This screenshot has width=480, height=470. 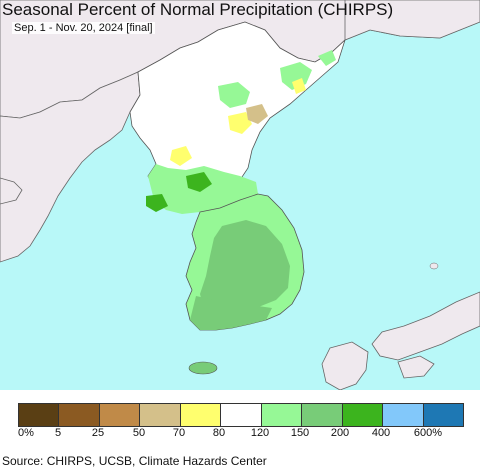 What do you see at coordinates (70, 167) in the screenshot?
I see `liaoning-peninsula` at bounding box center [70, 167].